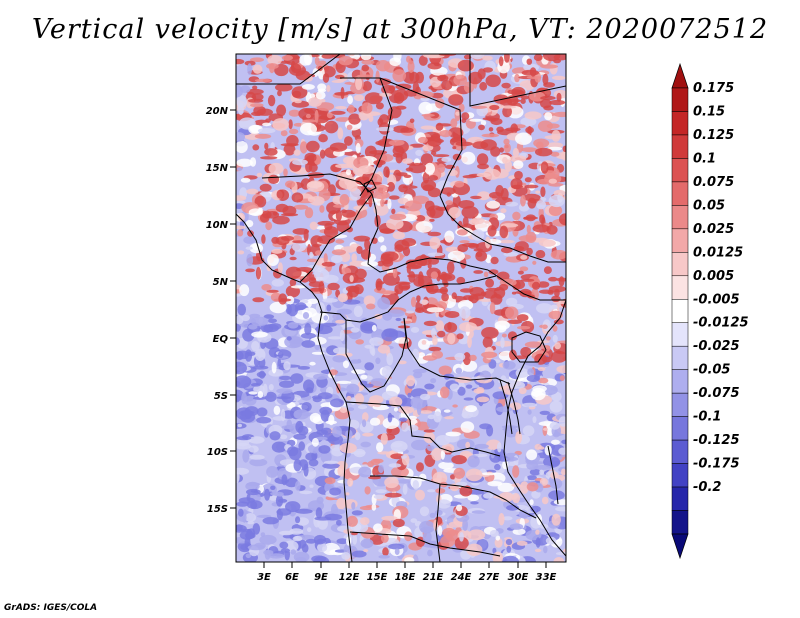  What do you see at coordinates (221, 282) in the screenshot?
I see `lat-label-5n: 5N` at bounding box center [221, 282].